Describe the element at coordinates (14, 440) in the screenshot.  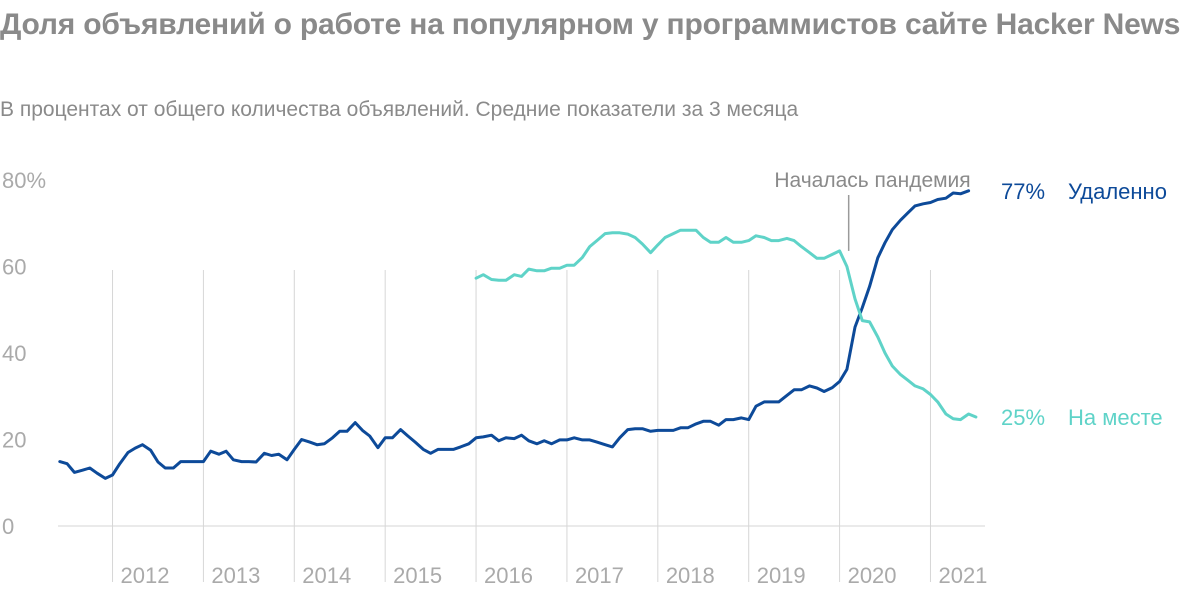
I see `y-tick-label: 20` at that location.